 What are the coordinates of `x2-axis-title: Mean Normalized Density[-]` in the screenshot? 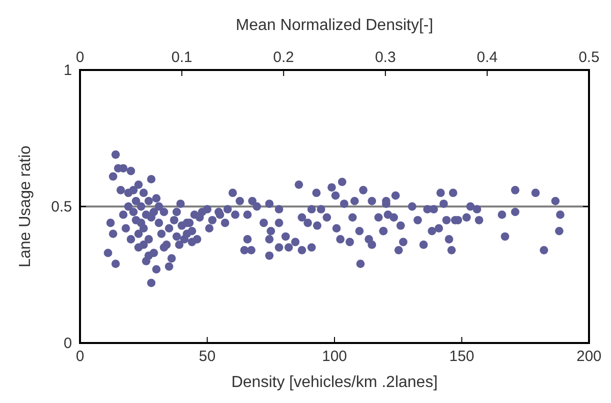 It's located at (335, 25).